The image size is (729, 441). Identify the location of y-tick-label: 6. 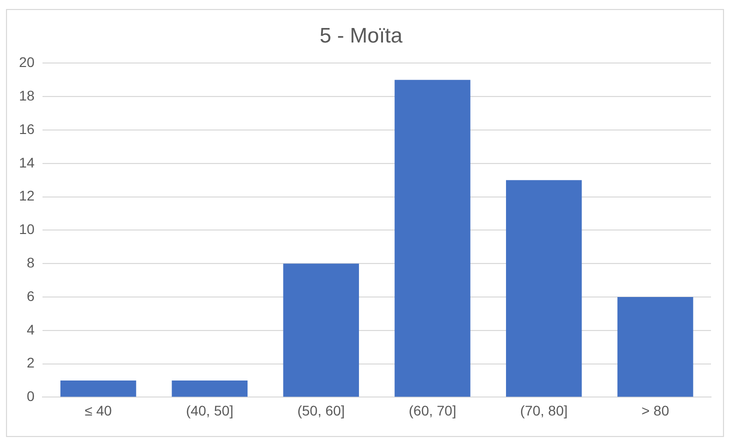
(30, 296).